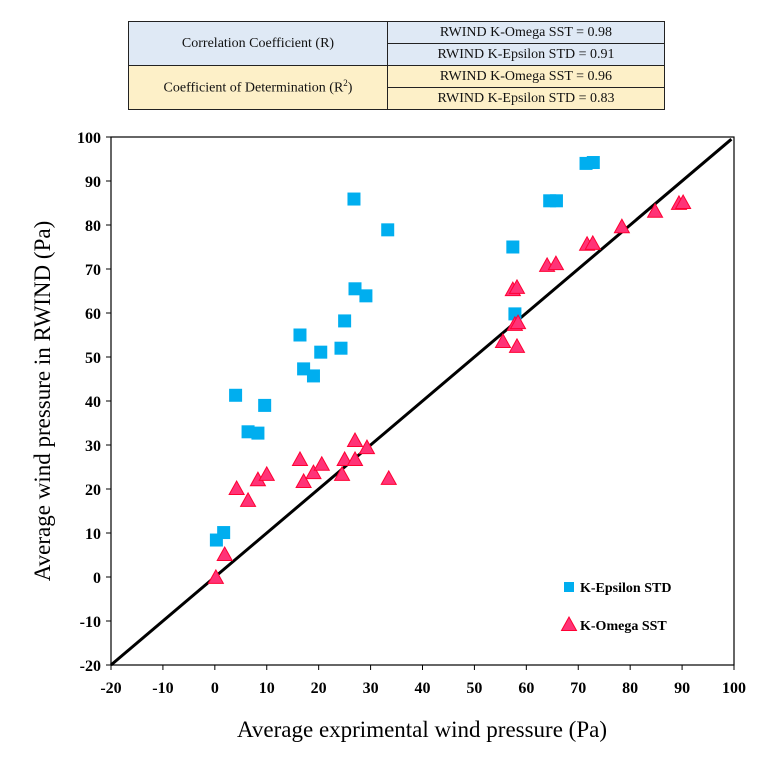 This screenshot has height=757, width=760. Describe the element at coordinates (578, 688) in the screenshot. I see `x-tick-label: 70` at that location.